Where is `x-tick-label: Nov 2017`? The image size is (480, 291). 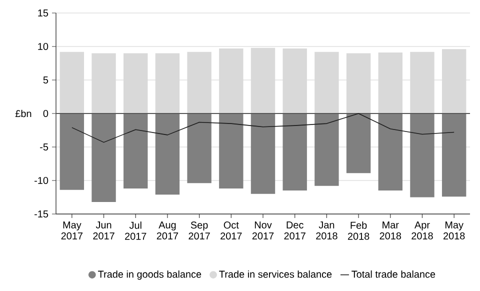
x-tick-label: Nov 2017 is located at coordinates (263, 231).